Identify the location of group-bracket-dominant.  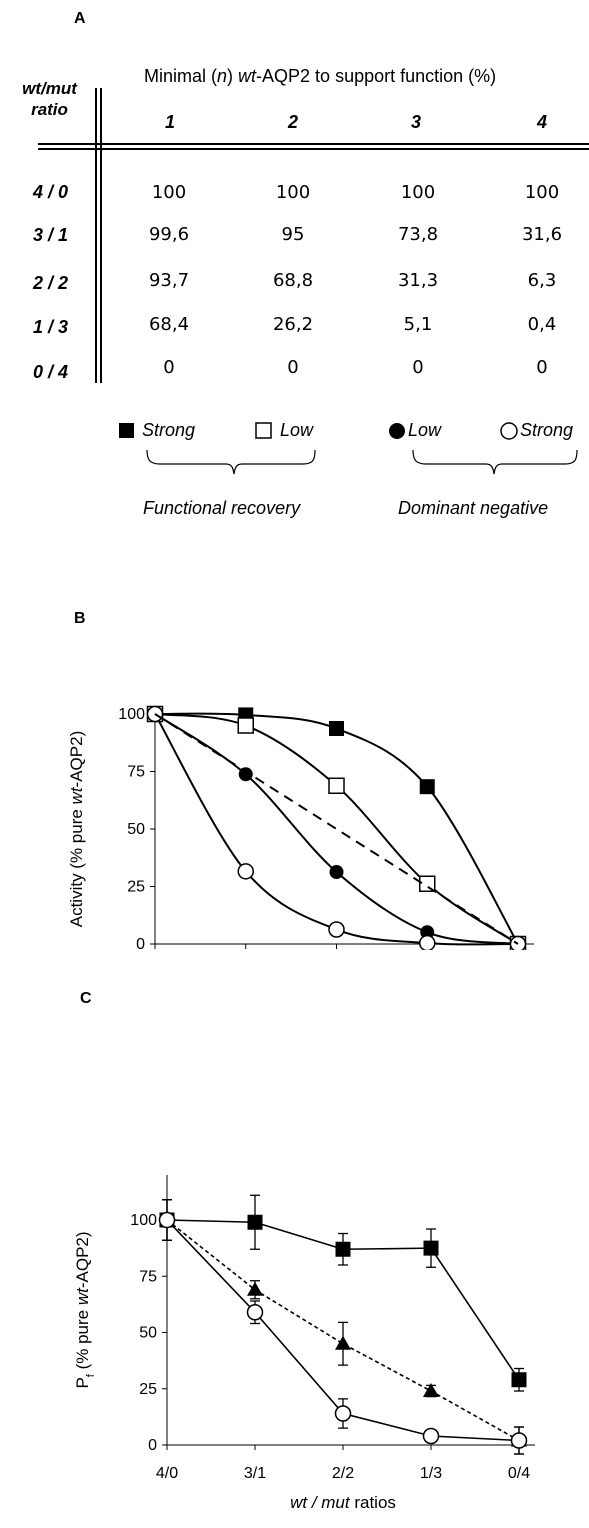
(495, 462).